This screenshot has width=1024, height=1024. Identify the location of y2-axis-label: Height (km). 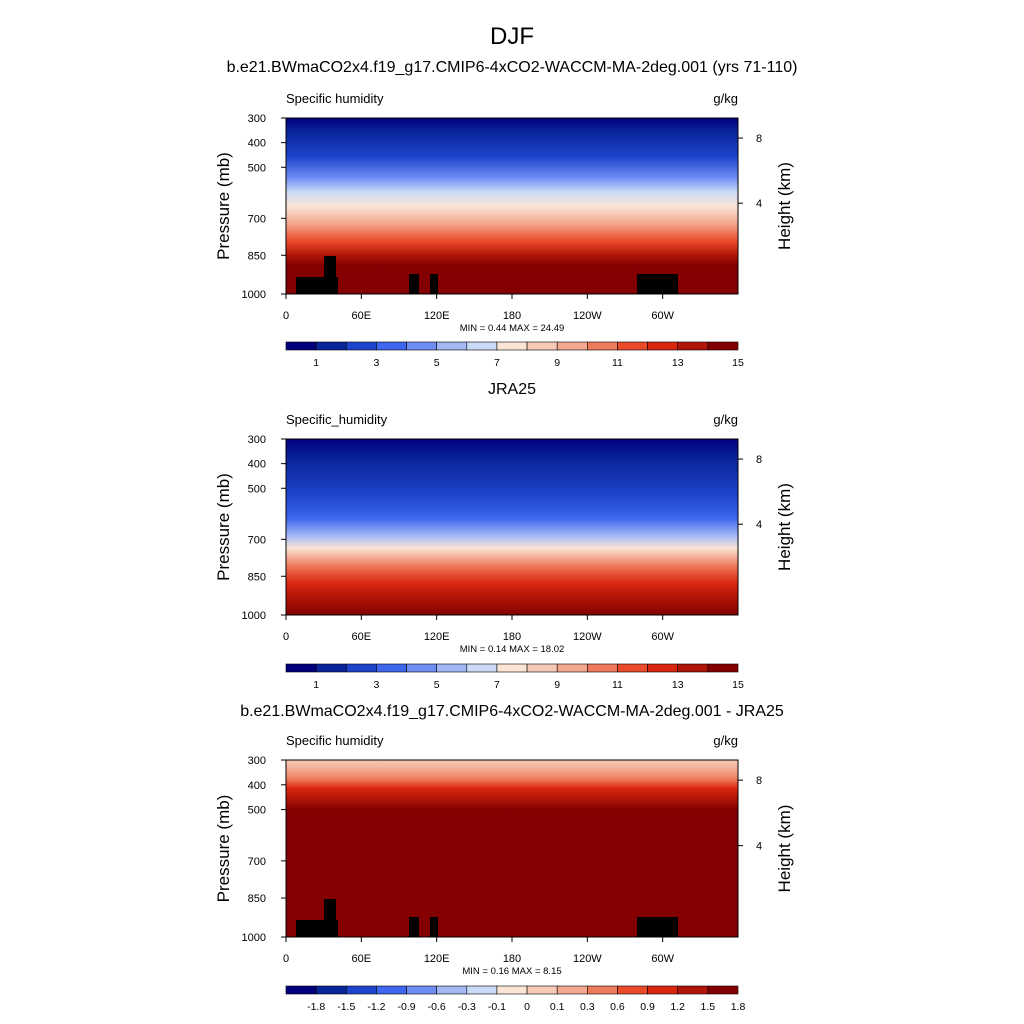
(784, 849).